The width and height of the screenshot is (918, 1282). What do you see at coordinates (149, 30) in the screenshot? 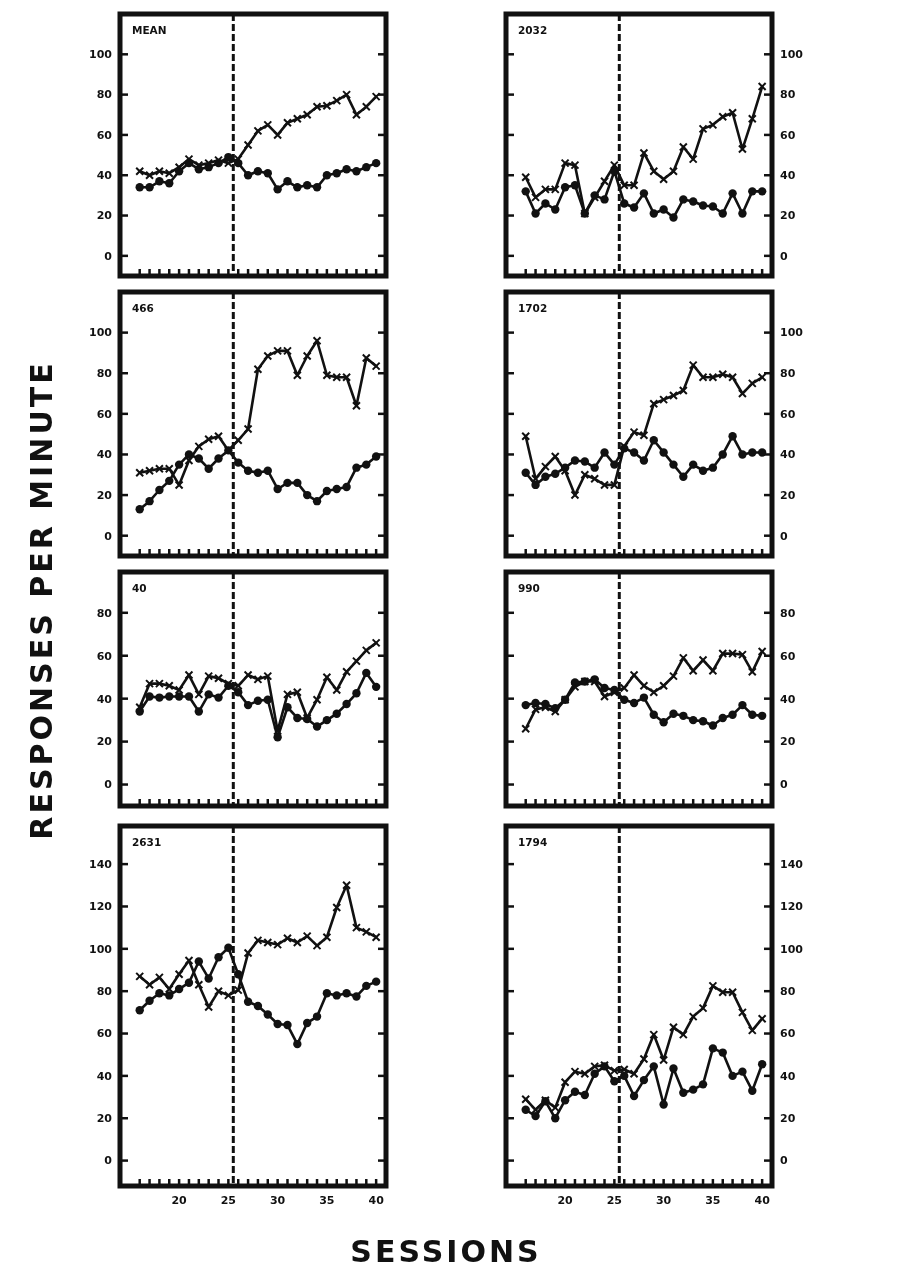
I see `text: MEAN` at bounding box center [149, 30].